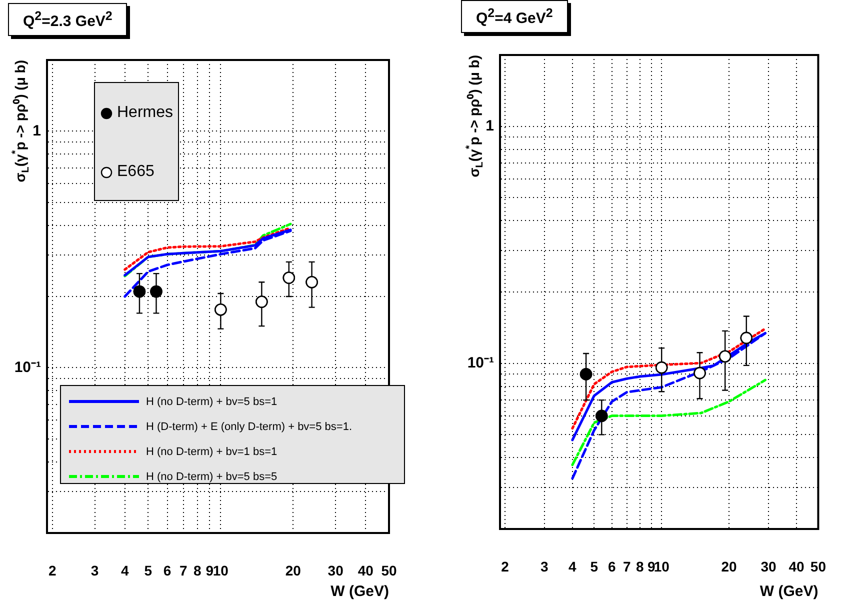 This screenshot has height=613, width=856. I want to click on chart-title: Q$^{2}$=4 GeV$^{2}$, so click(514, 16).